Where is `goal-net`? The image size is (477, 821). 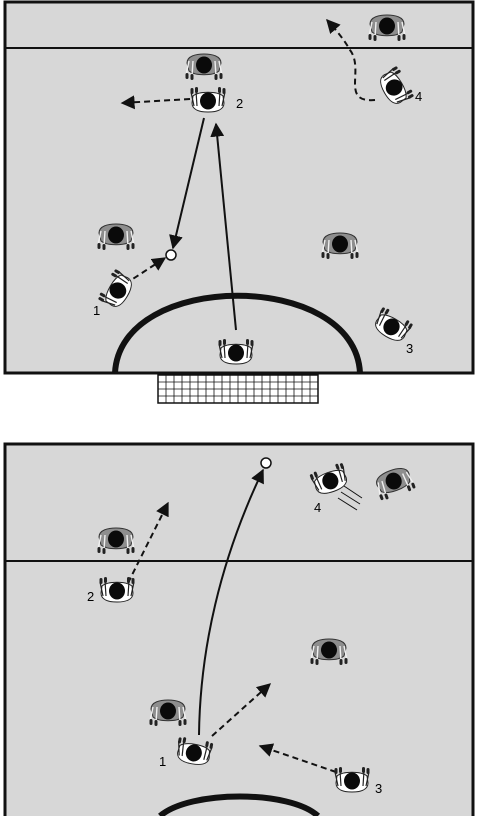 goal-net is located at coordinates (238, 389).